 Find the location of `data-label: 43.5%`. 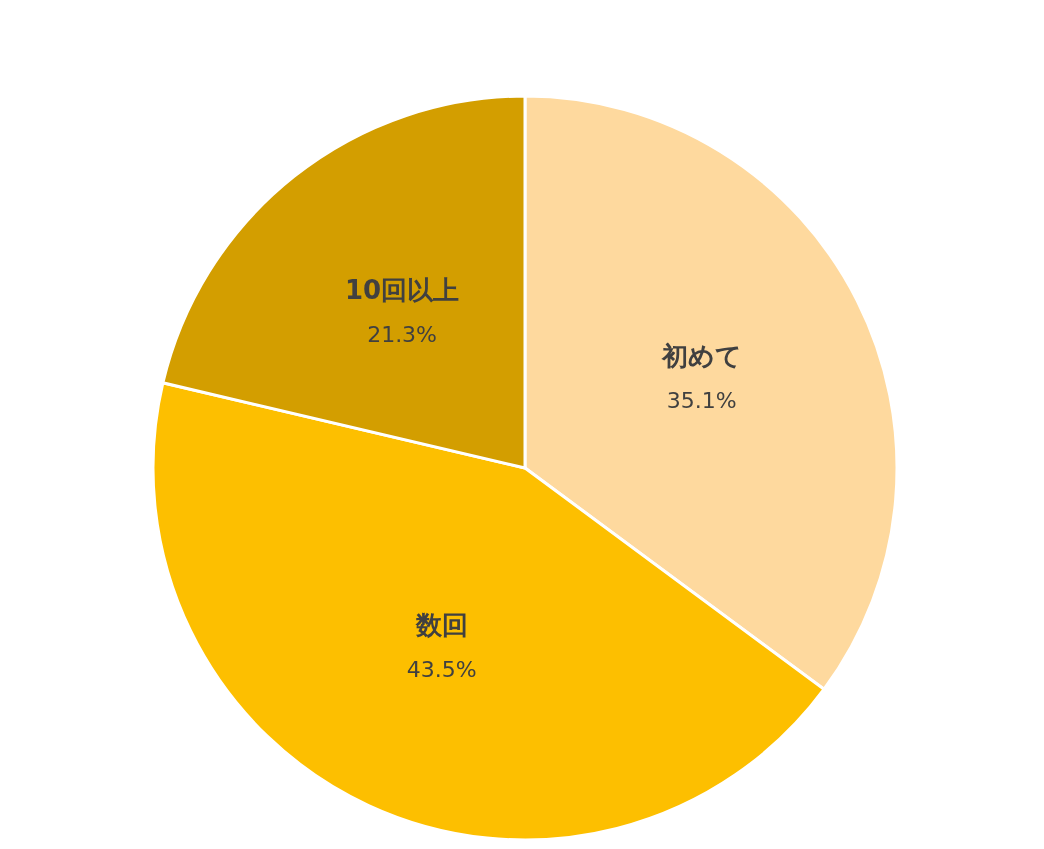

data-label: 43.5% is located at coordinates (441, 669).